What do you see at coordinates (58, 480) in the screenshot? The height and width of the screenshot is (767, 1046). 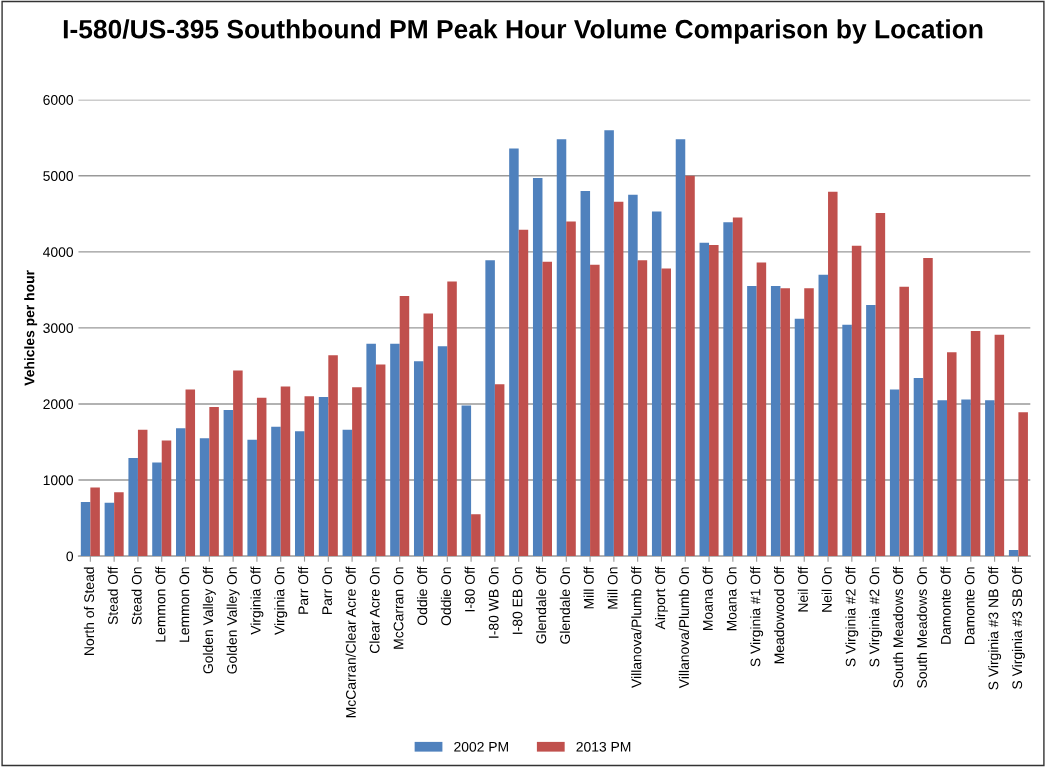 I see `y-tick-label: 1000` at bounding box center [58, 480].